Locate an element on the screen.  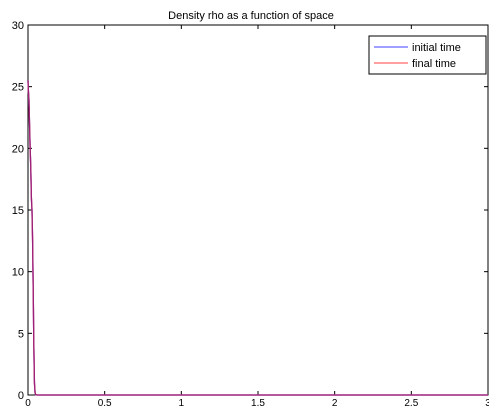
legend-label: initial time is located at coordinates (436, 48).